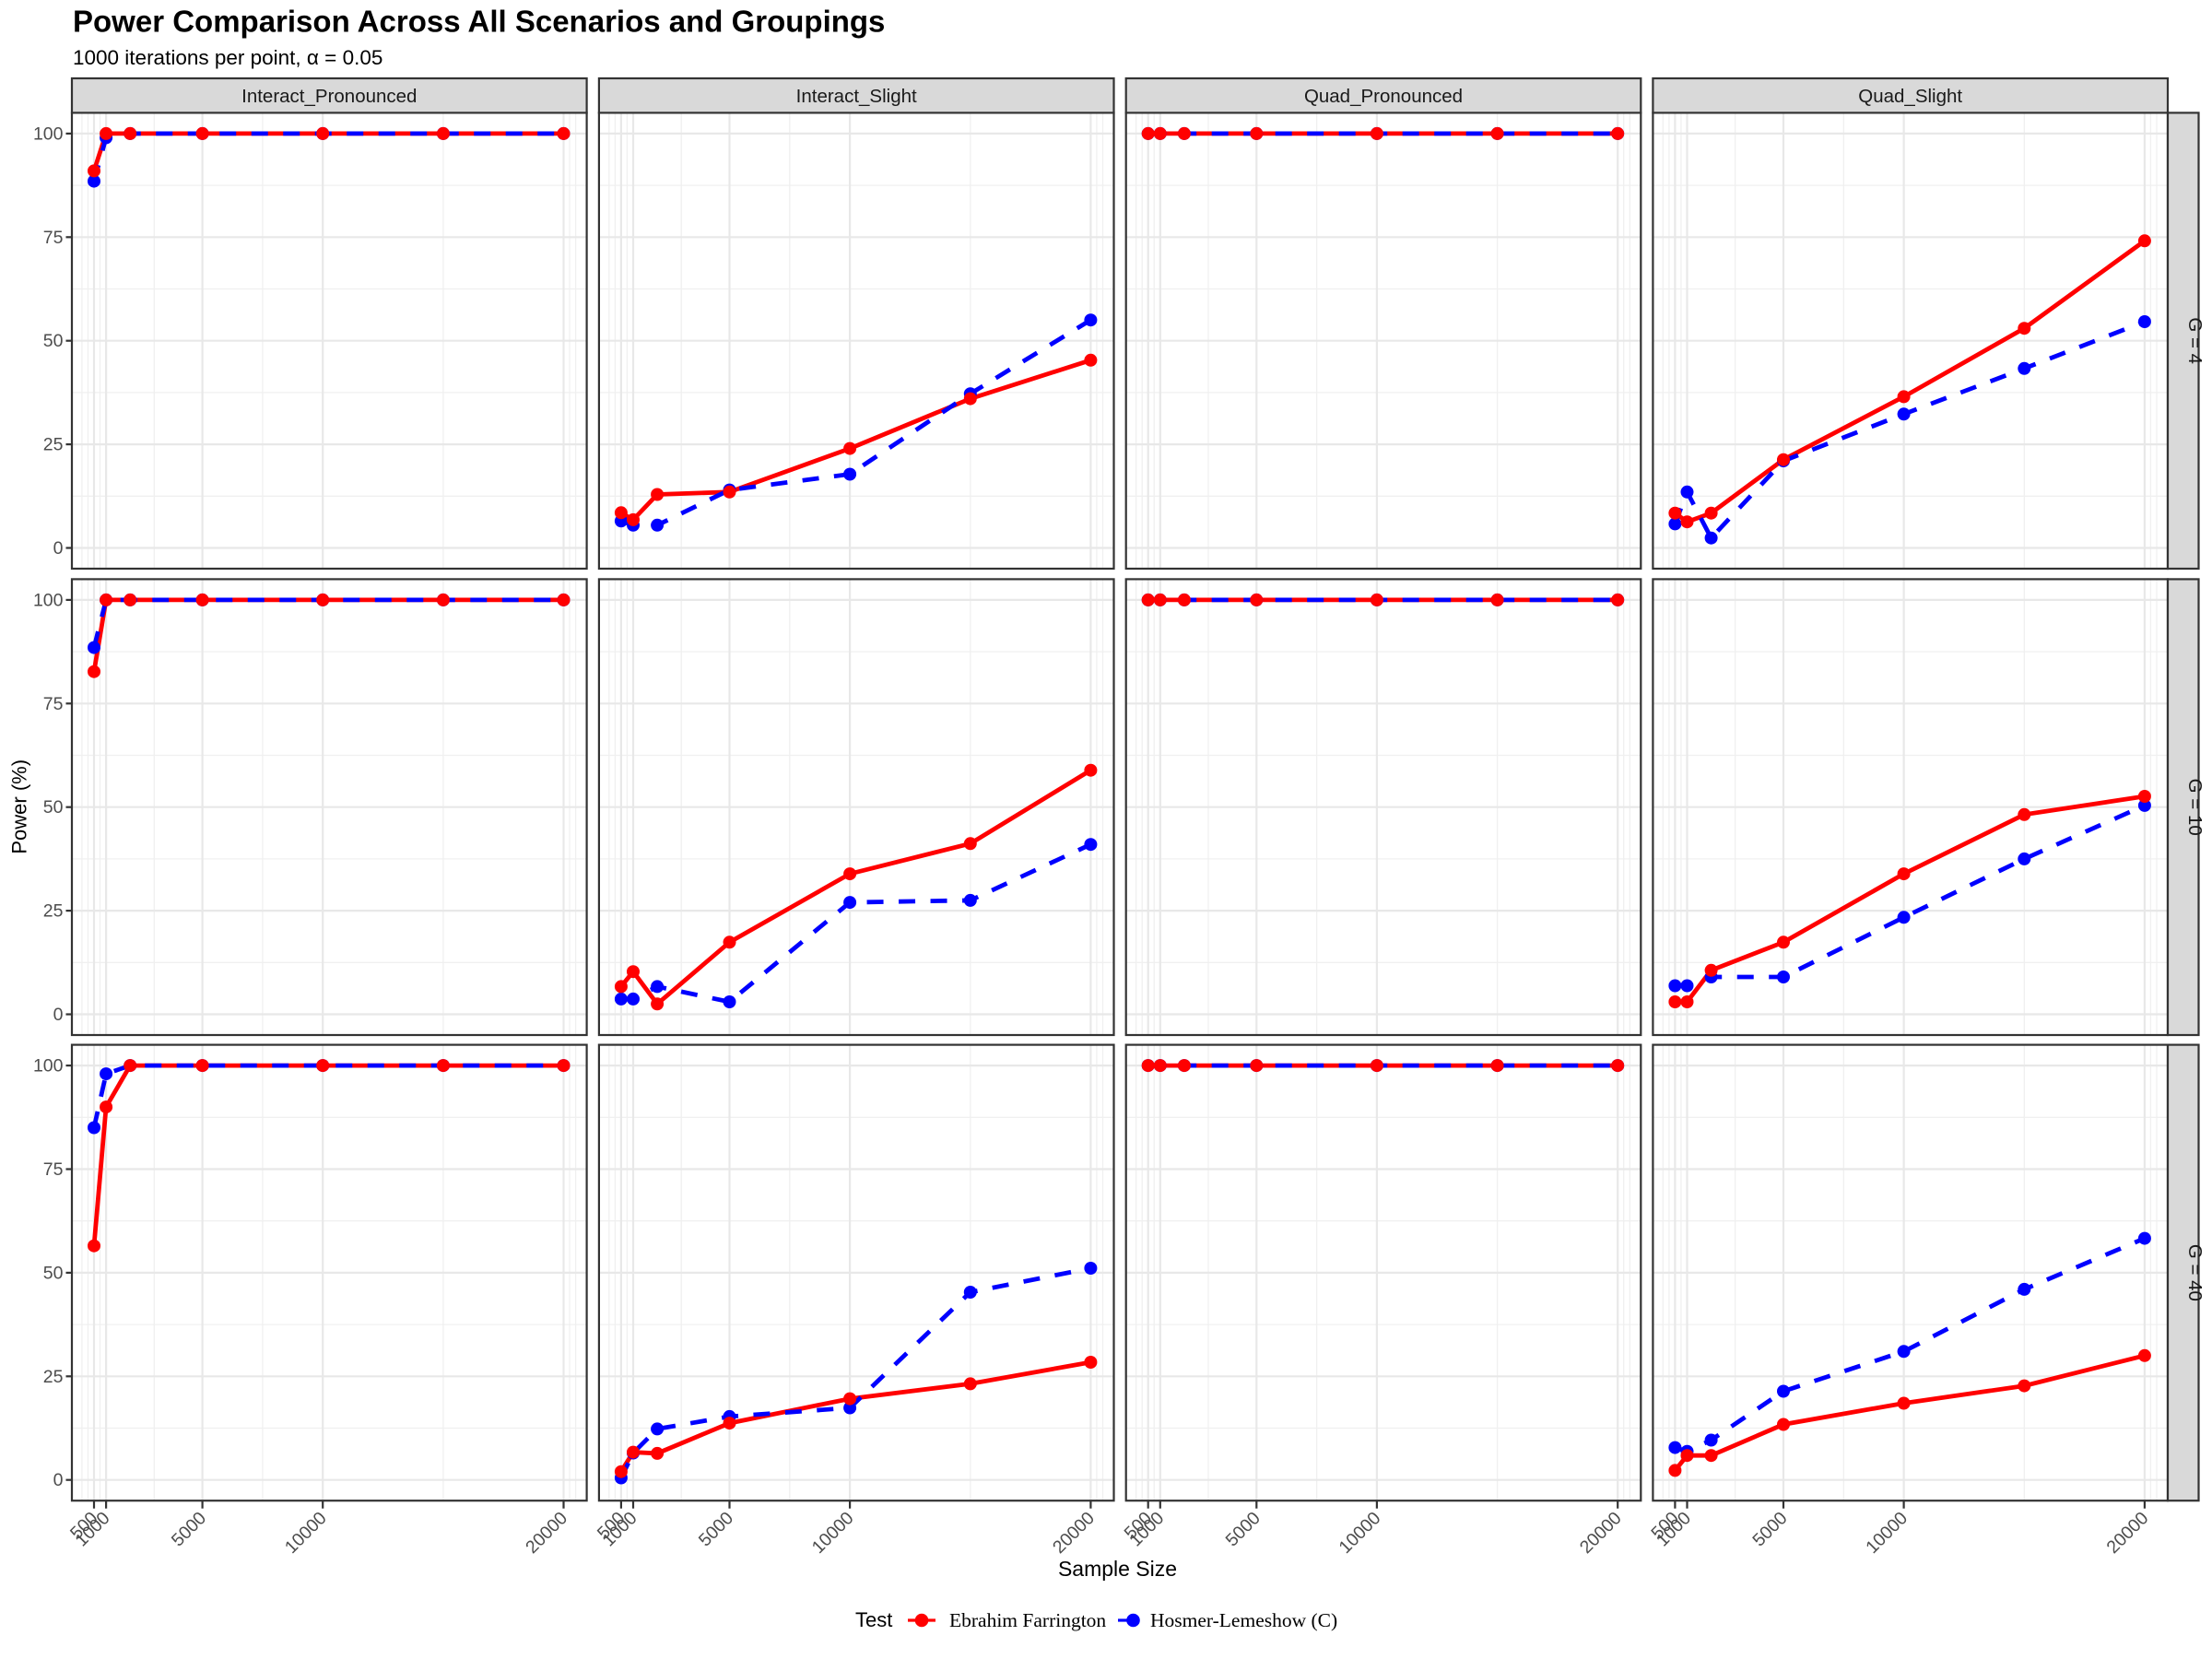 Image resolution: width=2212 pixels, height=1659 pixels. I want to click on svg-text:1000 iterations per point, α =: 1000 iterations per point, α = 0.05, so click(227, 57).